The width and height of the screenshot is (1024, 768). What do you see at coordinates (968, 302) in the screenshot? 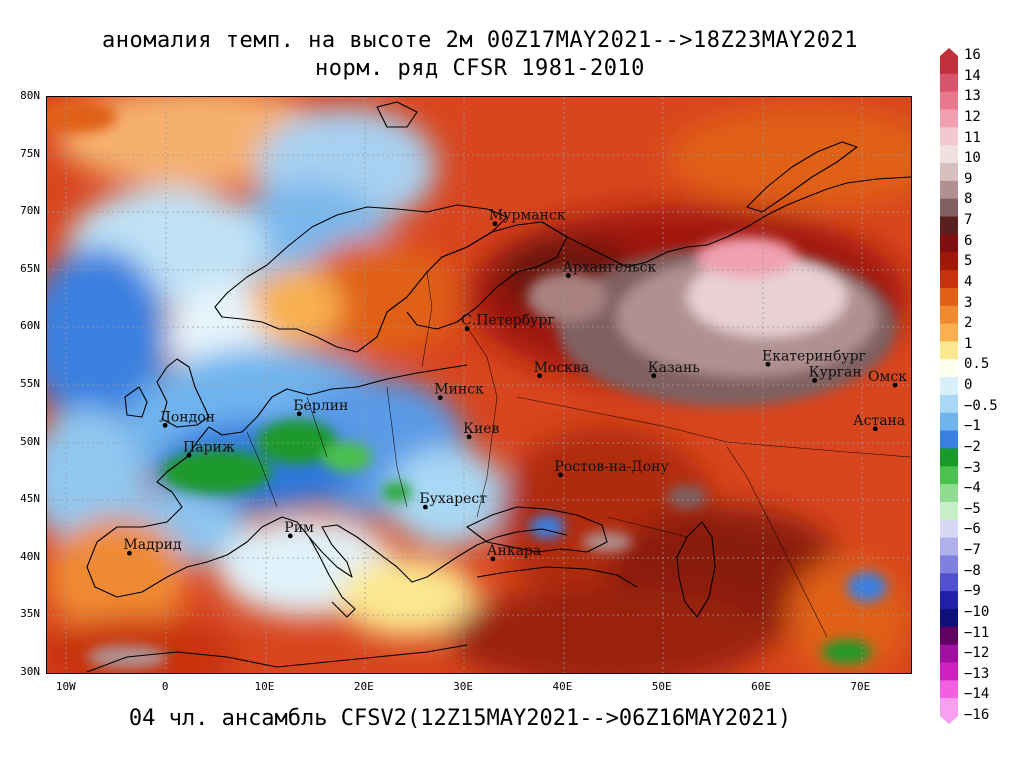
I see `colorbar-level-label: 3` at bounding box center [968, 302].